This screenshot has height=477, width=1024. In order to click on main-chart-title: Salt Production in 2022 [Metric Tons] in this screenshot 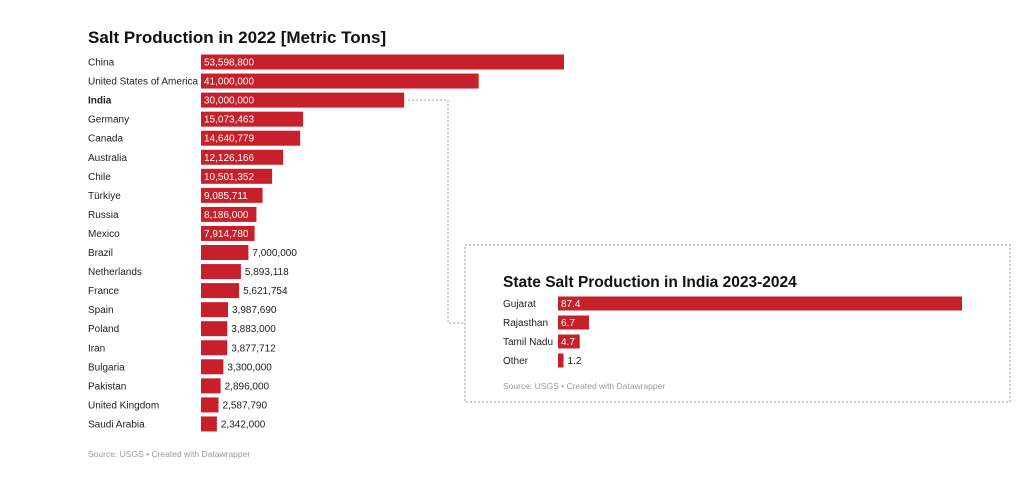, I will do `click(237, 37)`.